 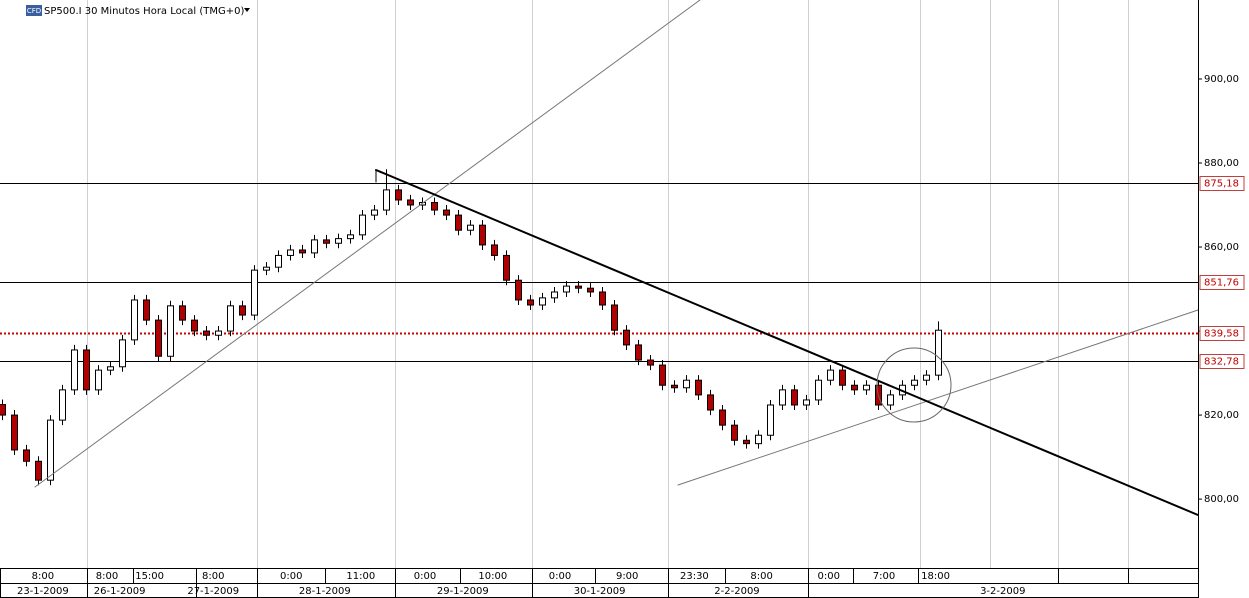 What do you see at coordinates (736, 591) in the screenshot?
I see `date-label: 2-2-2009` at bounding box center [736, 591].